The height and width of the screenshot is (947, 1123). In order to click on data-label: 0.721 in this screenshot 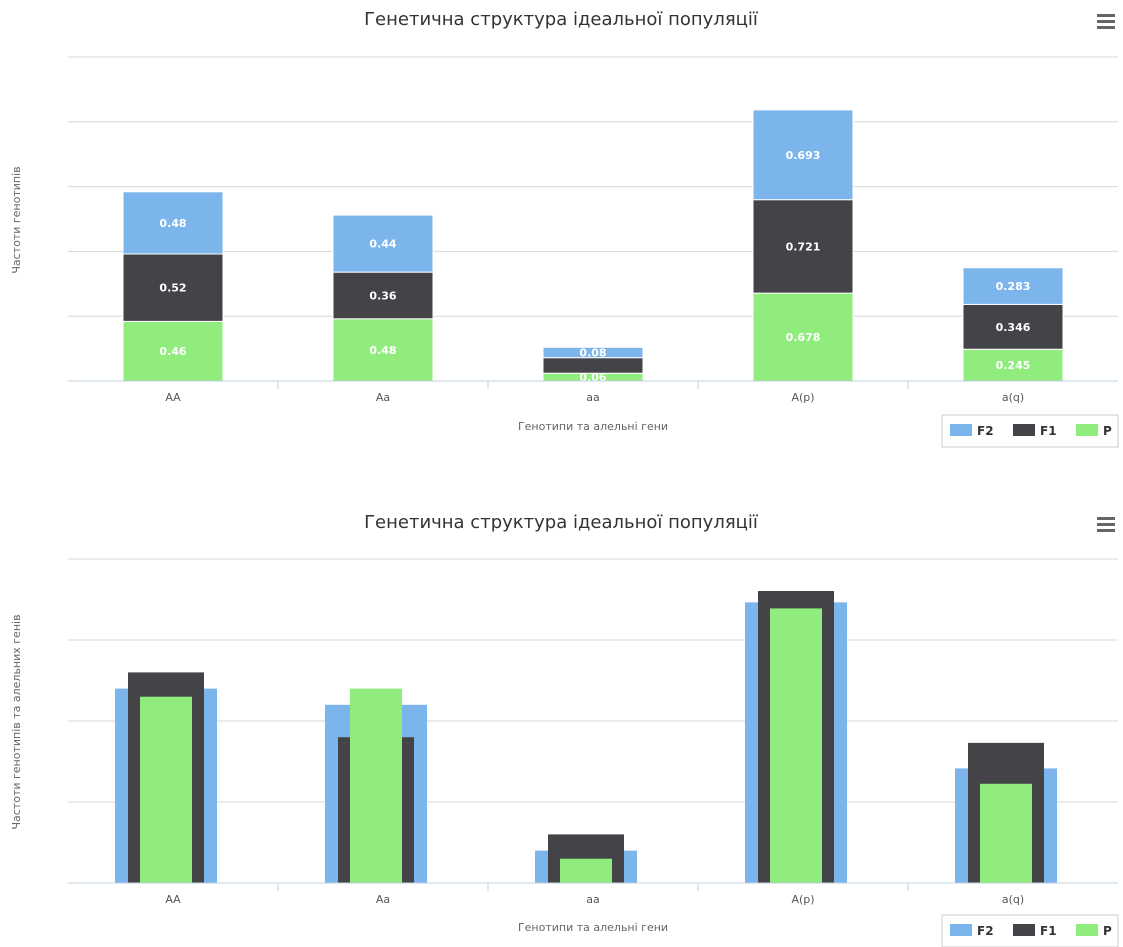, I will do `click(803, 246)`.